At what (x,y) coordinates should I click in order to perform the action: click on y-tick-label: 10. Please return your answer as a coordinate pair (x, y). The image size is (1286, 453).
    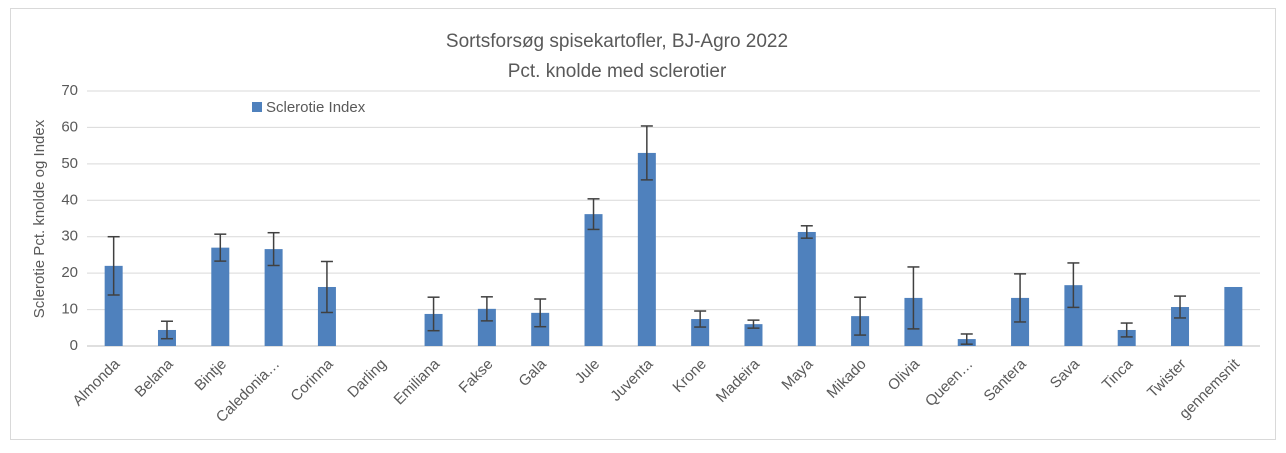
    Looking at the image, I should click on (69, 309).